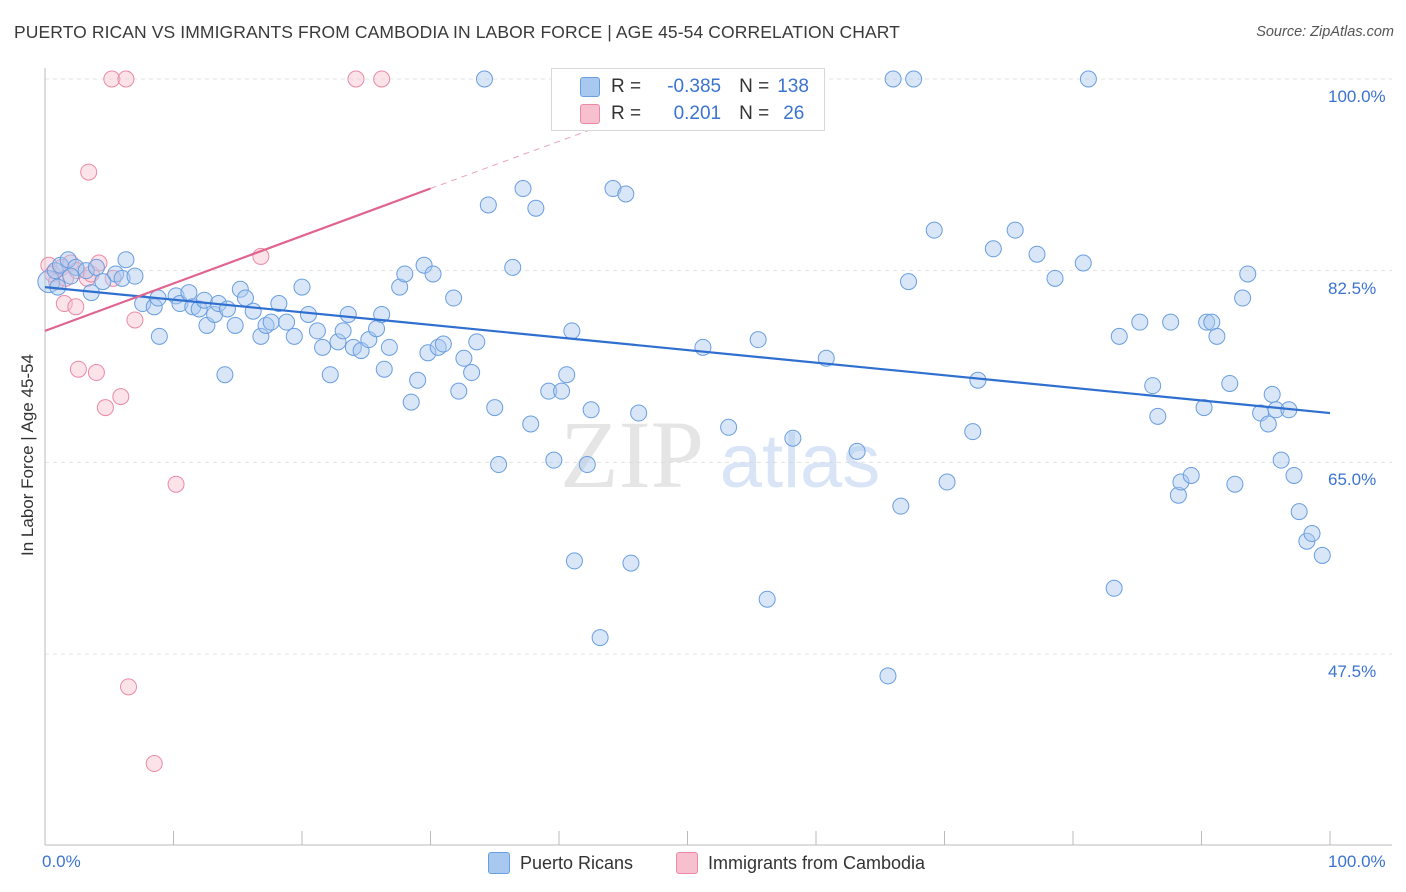 The image size is (1406, 892). What do you see at coordinates (754, 113) in the screenshot?
I see `legend-n-label: N =` at bounding box center [754, 113].